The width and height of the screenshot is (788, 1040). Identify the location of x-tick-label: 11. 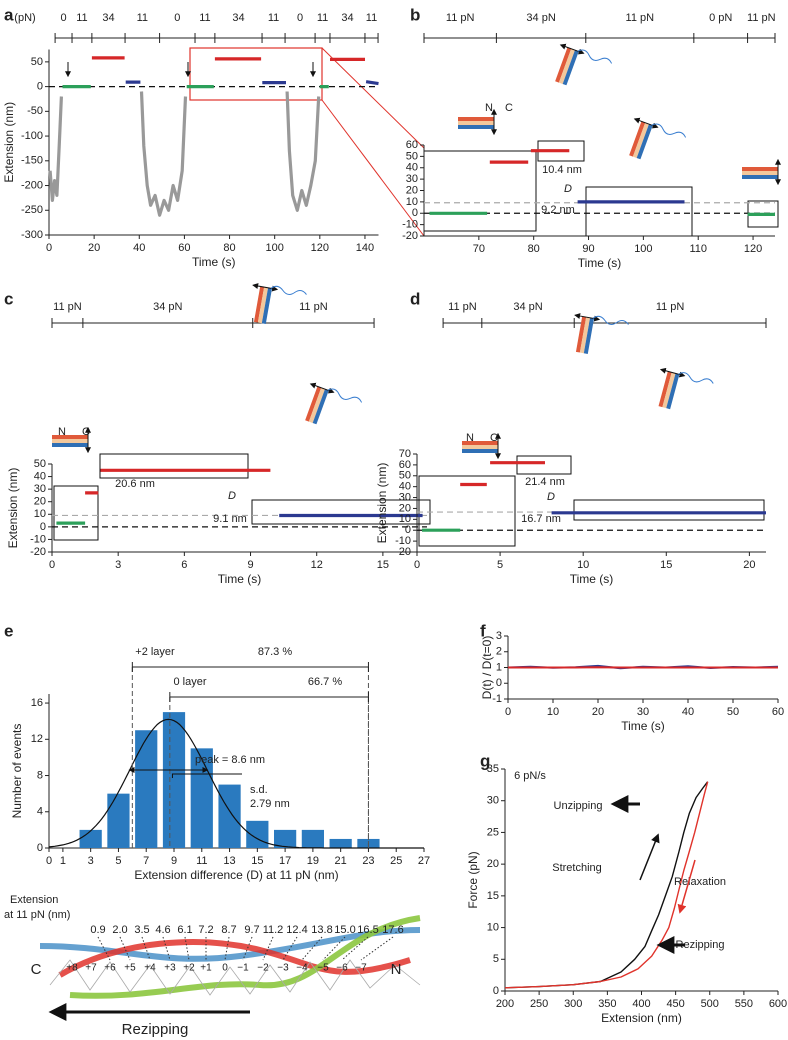
(201, 861).